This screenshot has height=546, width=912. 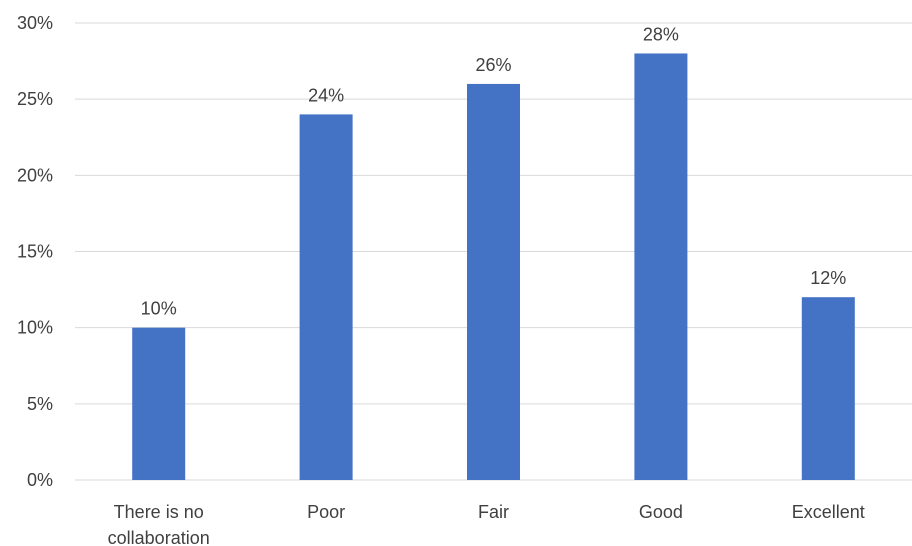 I want to click on y-tick-label: 15%, so click(x=35, y=252).